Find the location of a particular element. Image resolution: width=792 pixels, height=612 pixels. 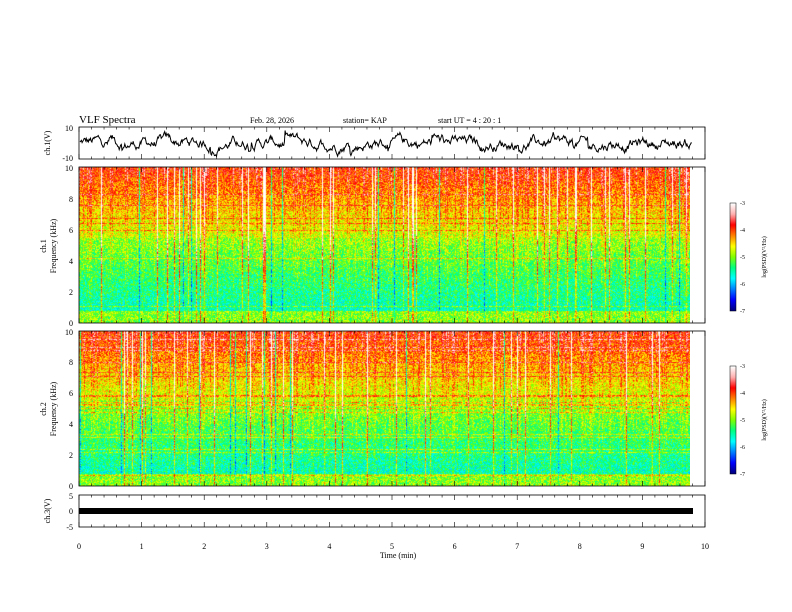

ch1-ytick-top: 10 is located at coordinates (69, 128).